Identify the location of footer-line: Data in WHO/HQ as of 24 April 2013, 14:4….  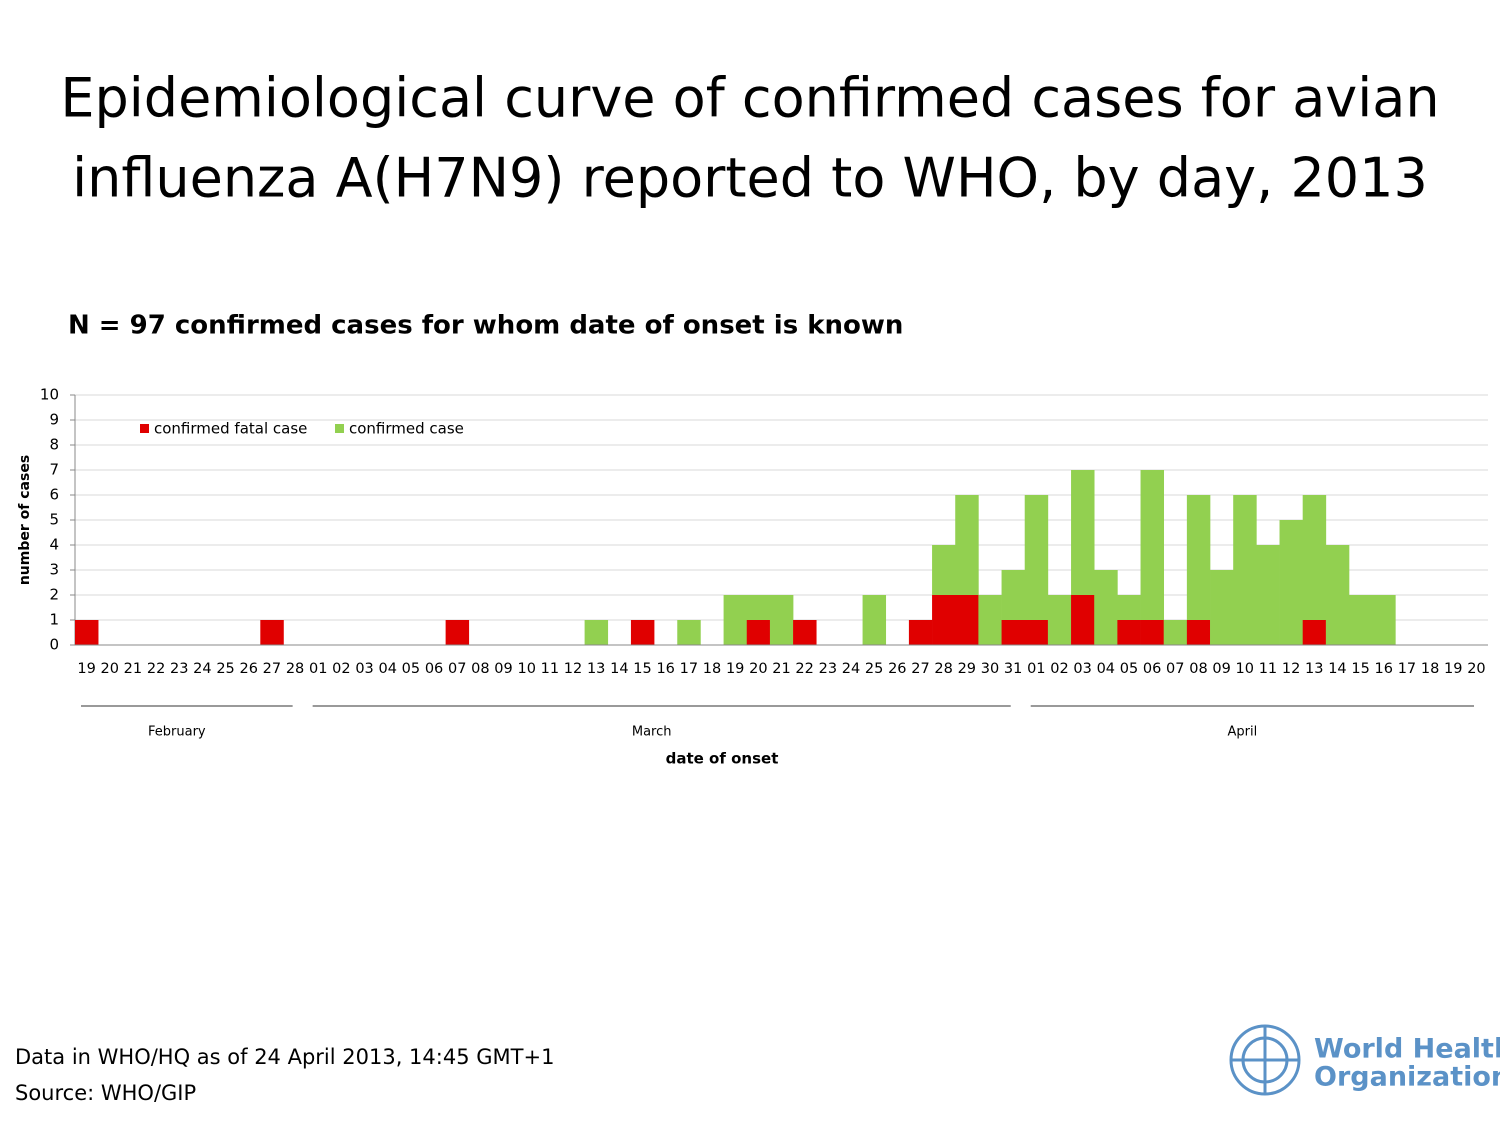
(284, 1057).